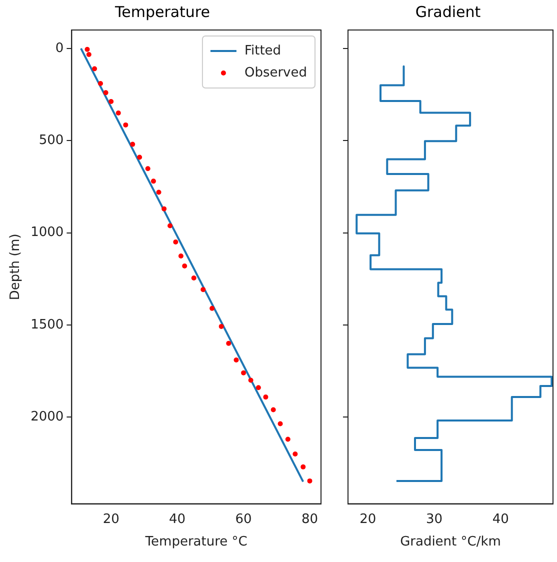 This screenshot has height=562, width=557. Describe the element at coordinates (51, 140) in the screenshot. I see `y-tick-label: 500` at that location.